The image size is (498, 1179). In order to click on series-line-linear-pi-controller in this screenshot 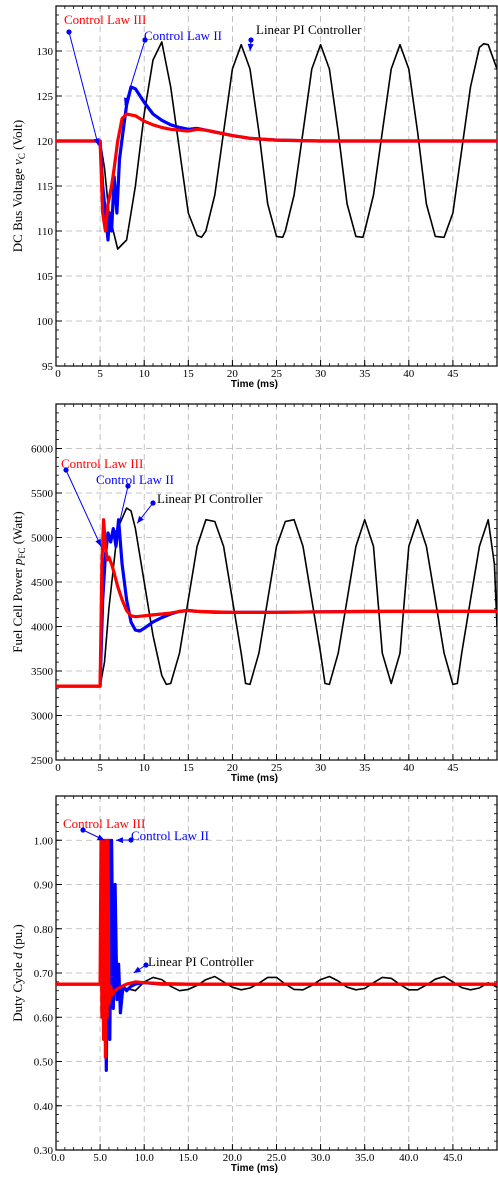, I will do `click(276, 597)`.